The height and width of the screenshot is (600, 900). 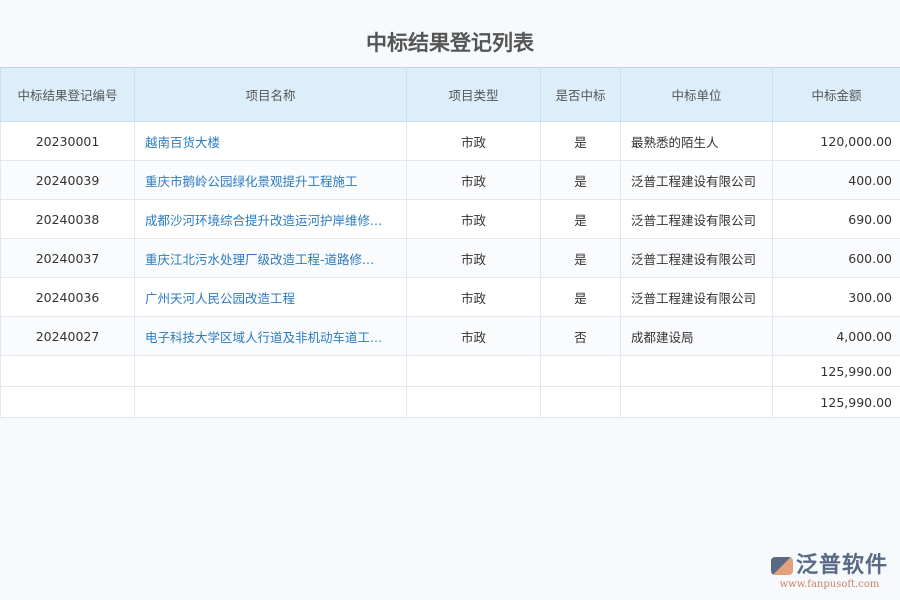 I want to click on column-header: 项目类型, so click(x=473, y=94).